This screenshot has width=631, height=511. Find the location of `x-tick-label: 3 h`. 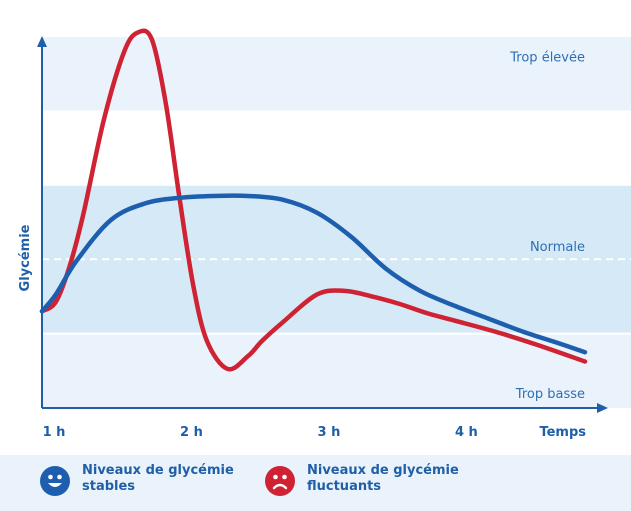

x-tick-label: 3 h is located at coordinates (329, 432).